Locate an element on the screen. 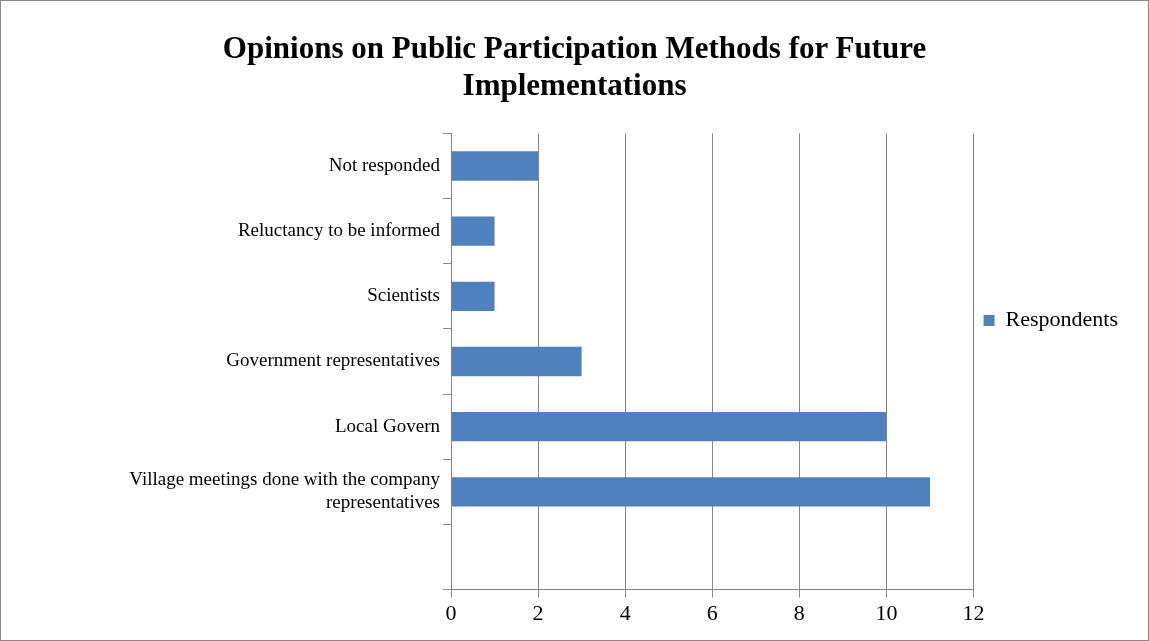 This screenshot has width=1149, height=641. legend-label: Respondents is located at coordinates (1062, 319).